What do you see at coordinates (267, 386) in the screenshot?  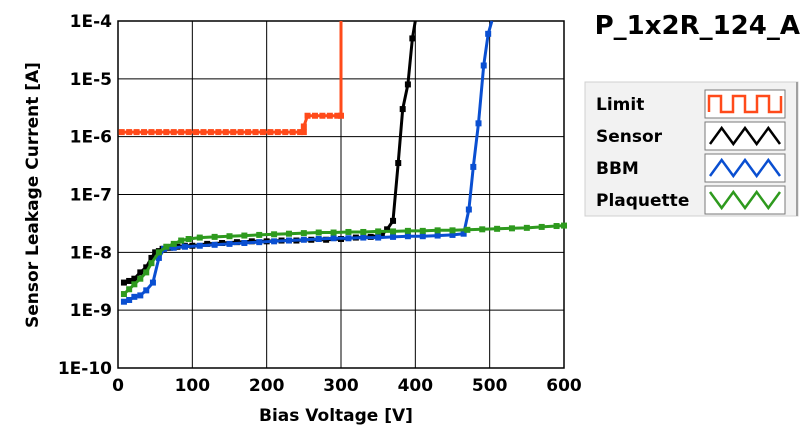 I see `x-tick-label: 200` at bounding box center [267, 386].